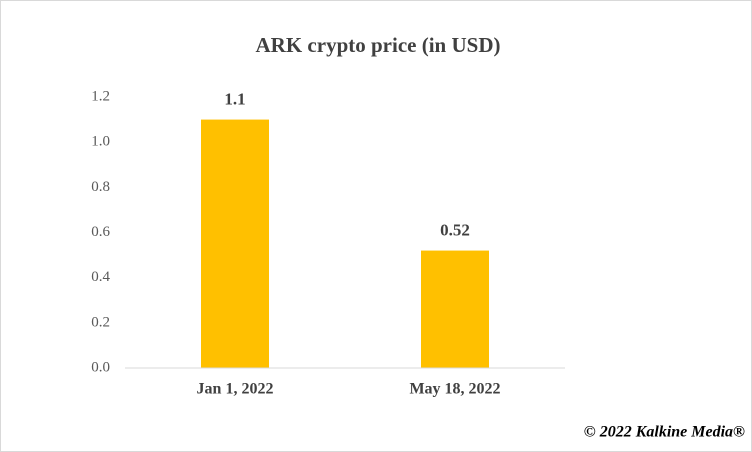 This screenshot has width=752, height=452. I want to click on y-tick-label: 0.2, so click(100, 322).